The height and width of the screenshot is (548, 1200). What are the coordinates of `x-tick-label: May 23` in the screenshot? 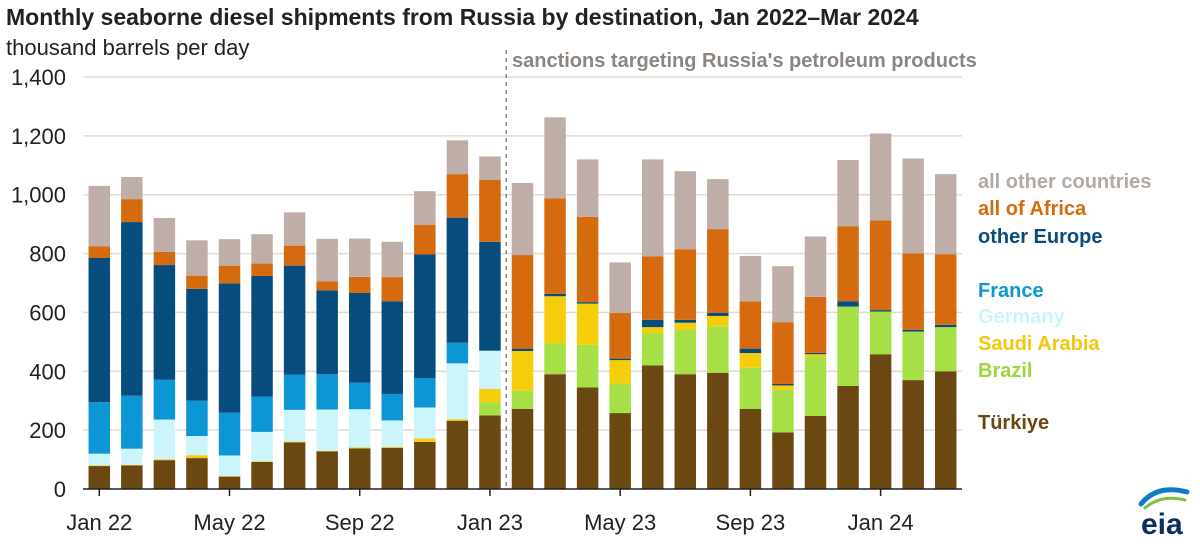 It's located at (620, 522).